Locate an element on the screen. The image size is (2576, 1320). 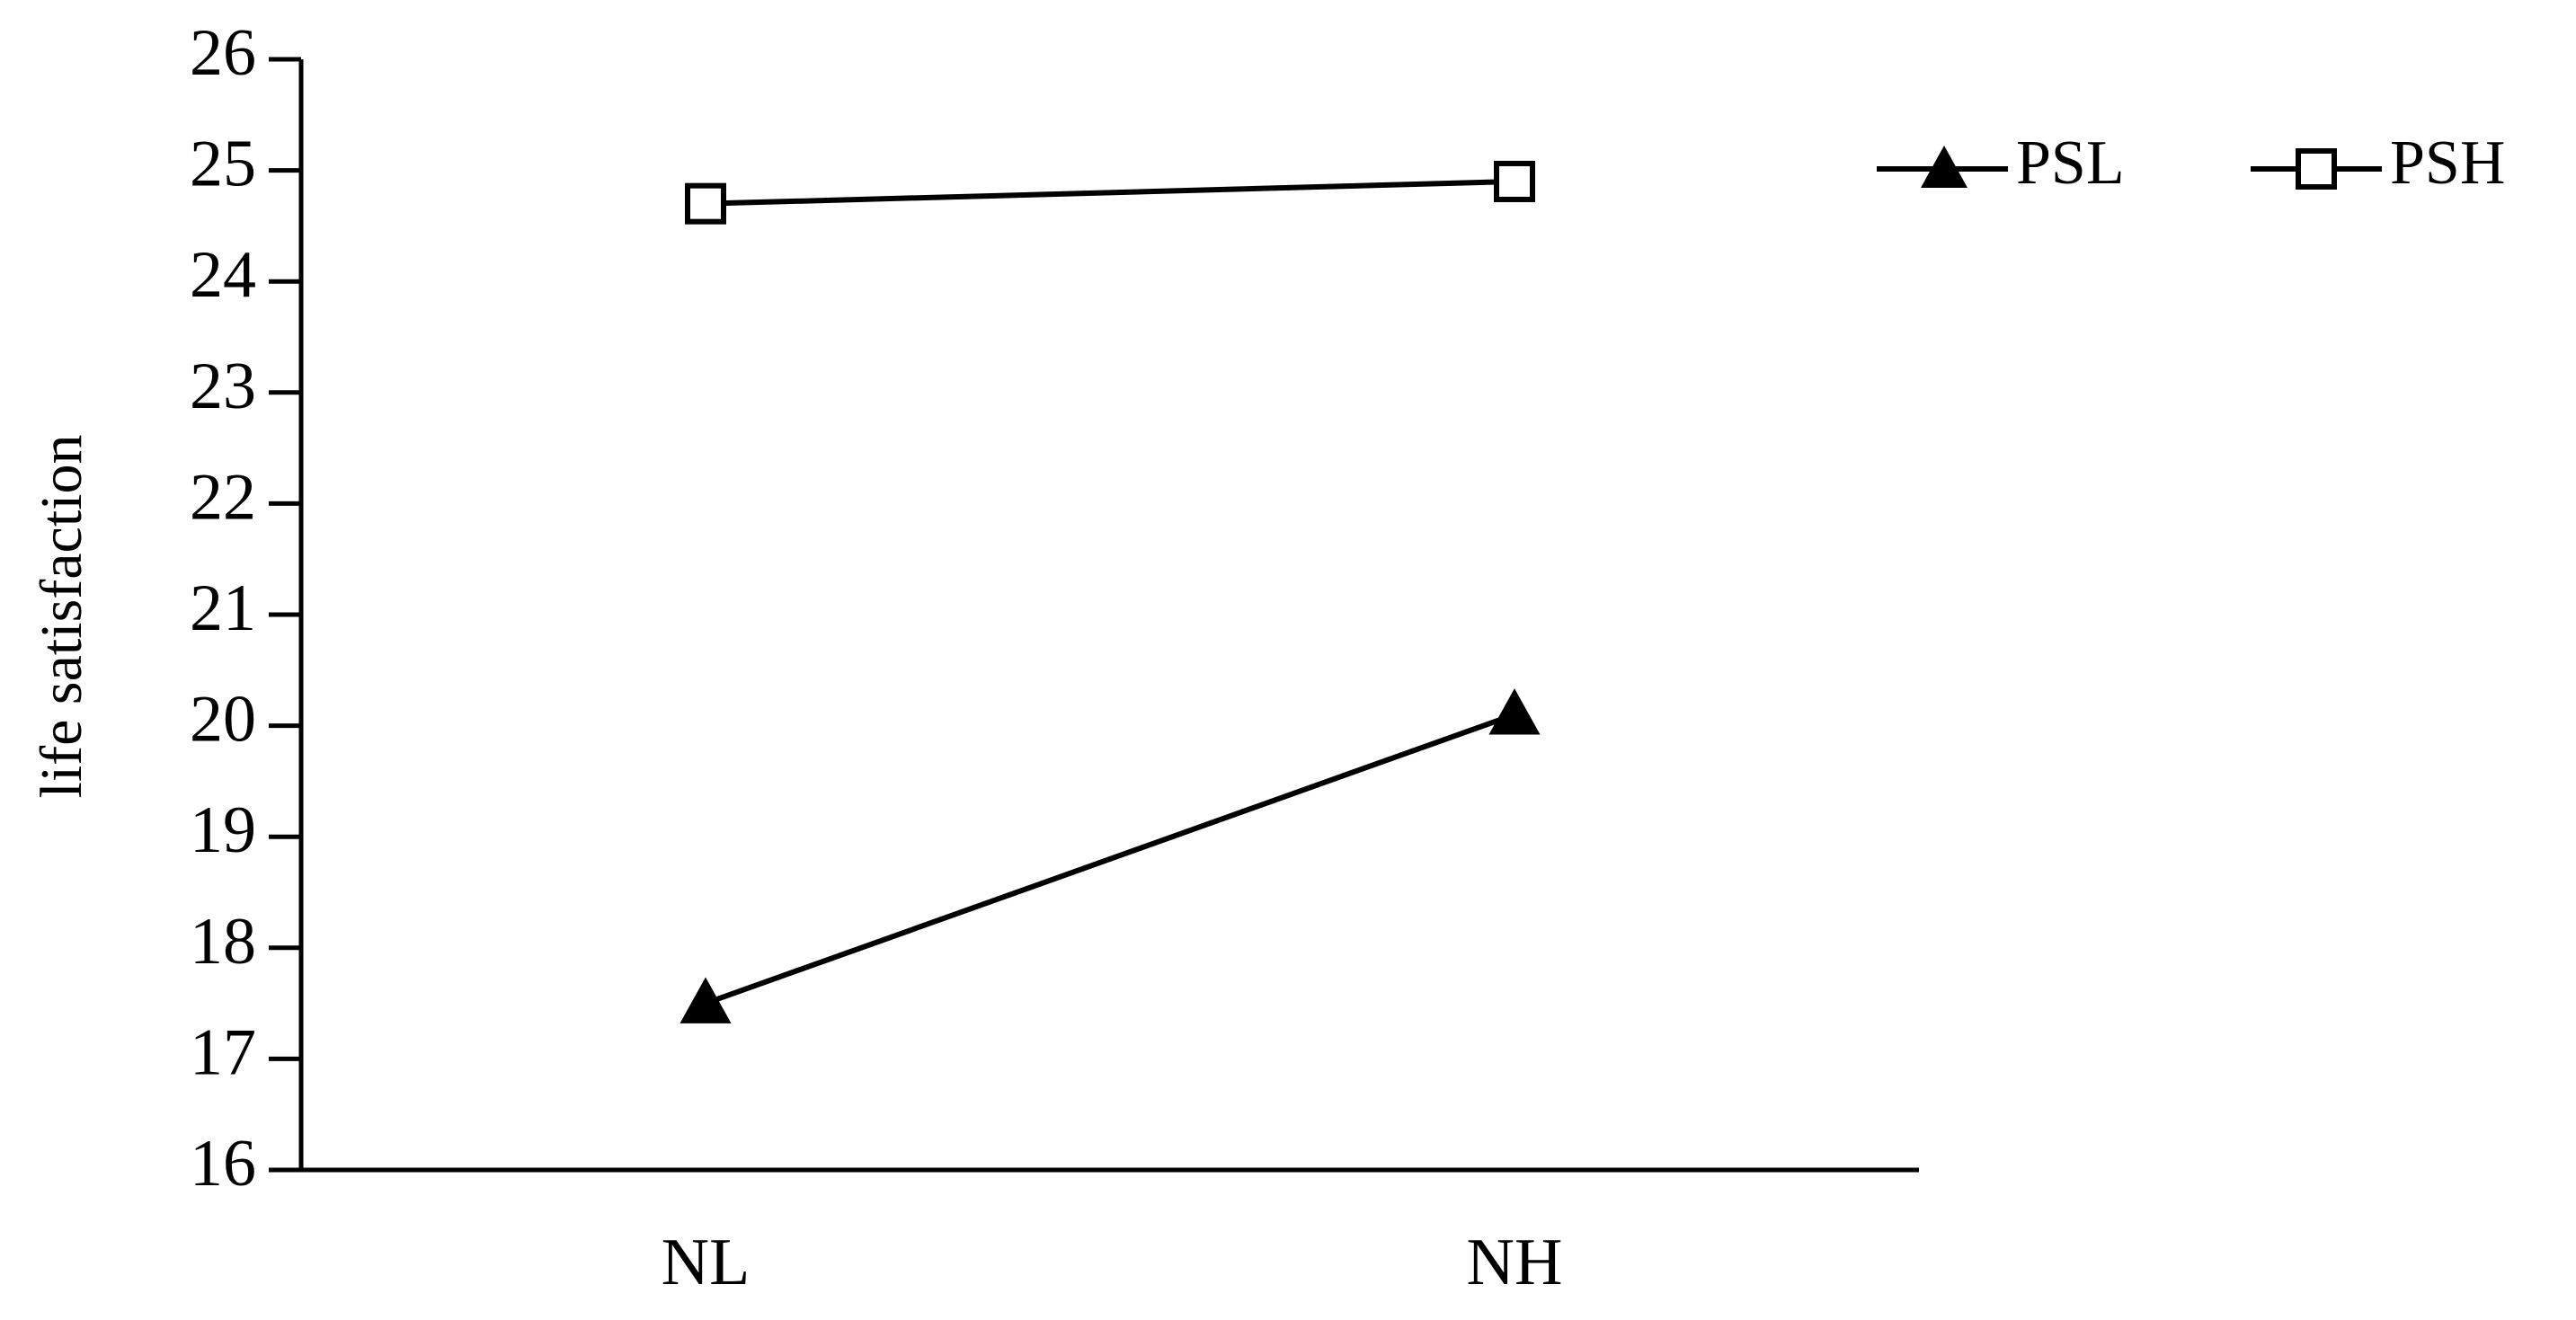
y-tick-label: 16 is located at coordinates (223, 1163).